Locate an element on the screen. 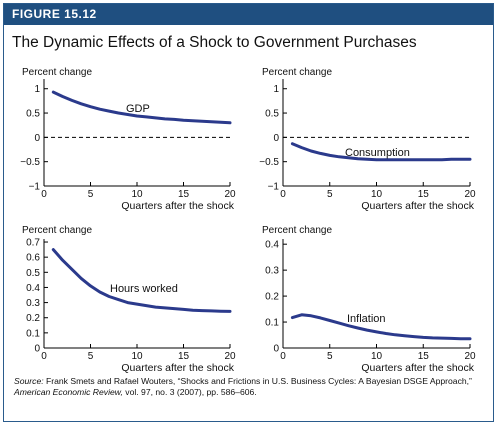 The width and height of the screenshot is (499, 426). chart-gdp-y-tick-label: 1 is located at coordinates (37, 89).